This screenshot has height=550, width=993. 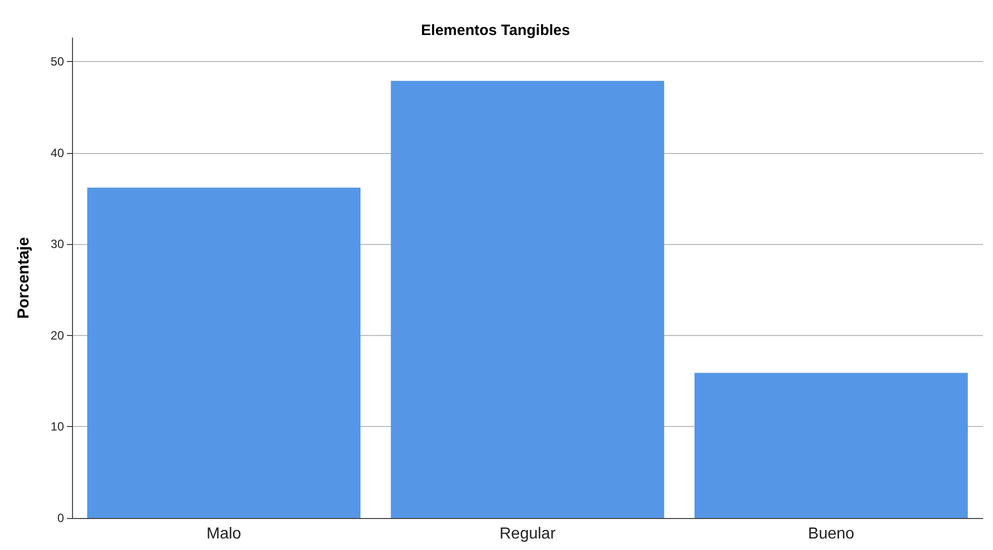 I want to click on y-tick-label: 10, so click(x=57, y=427).